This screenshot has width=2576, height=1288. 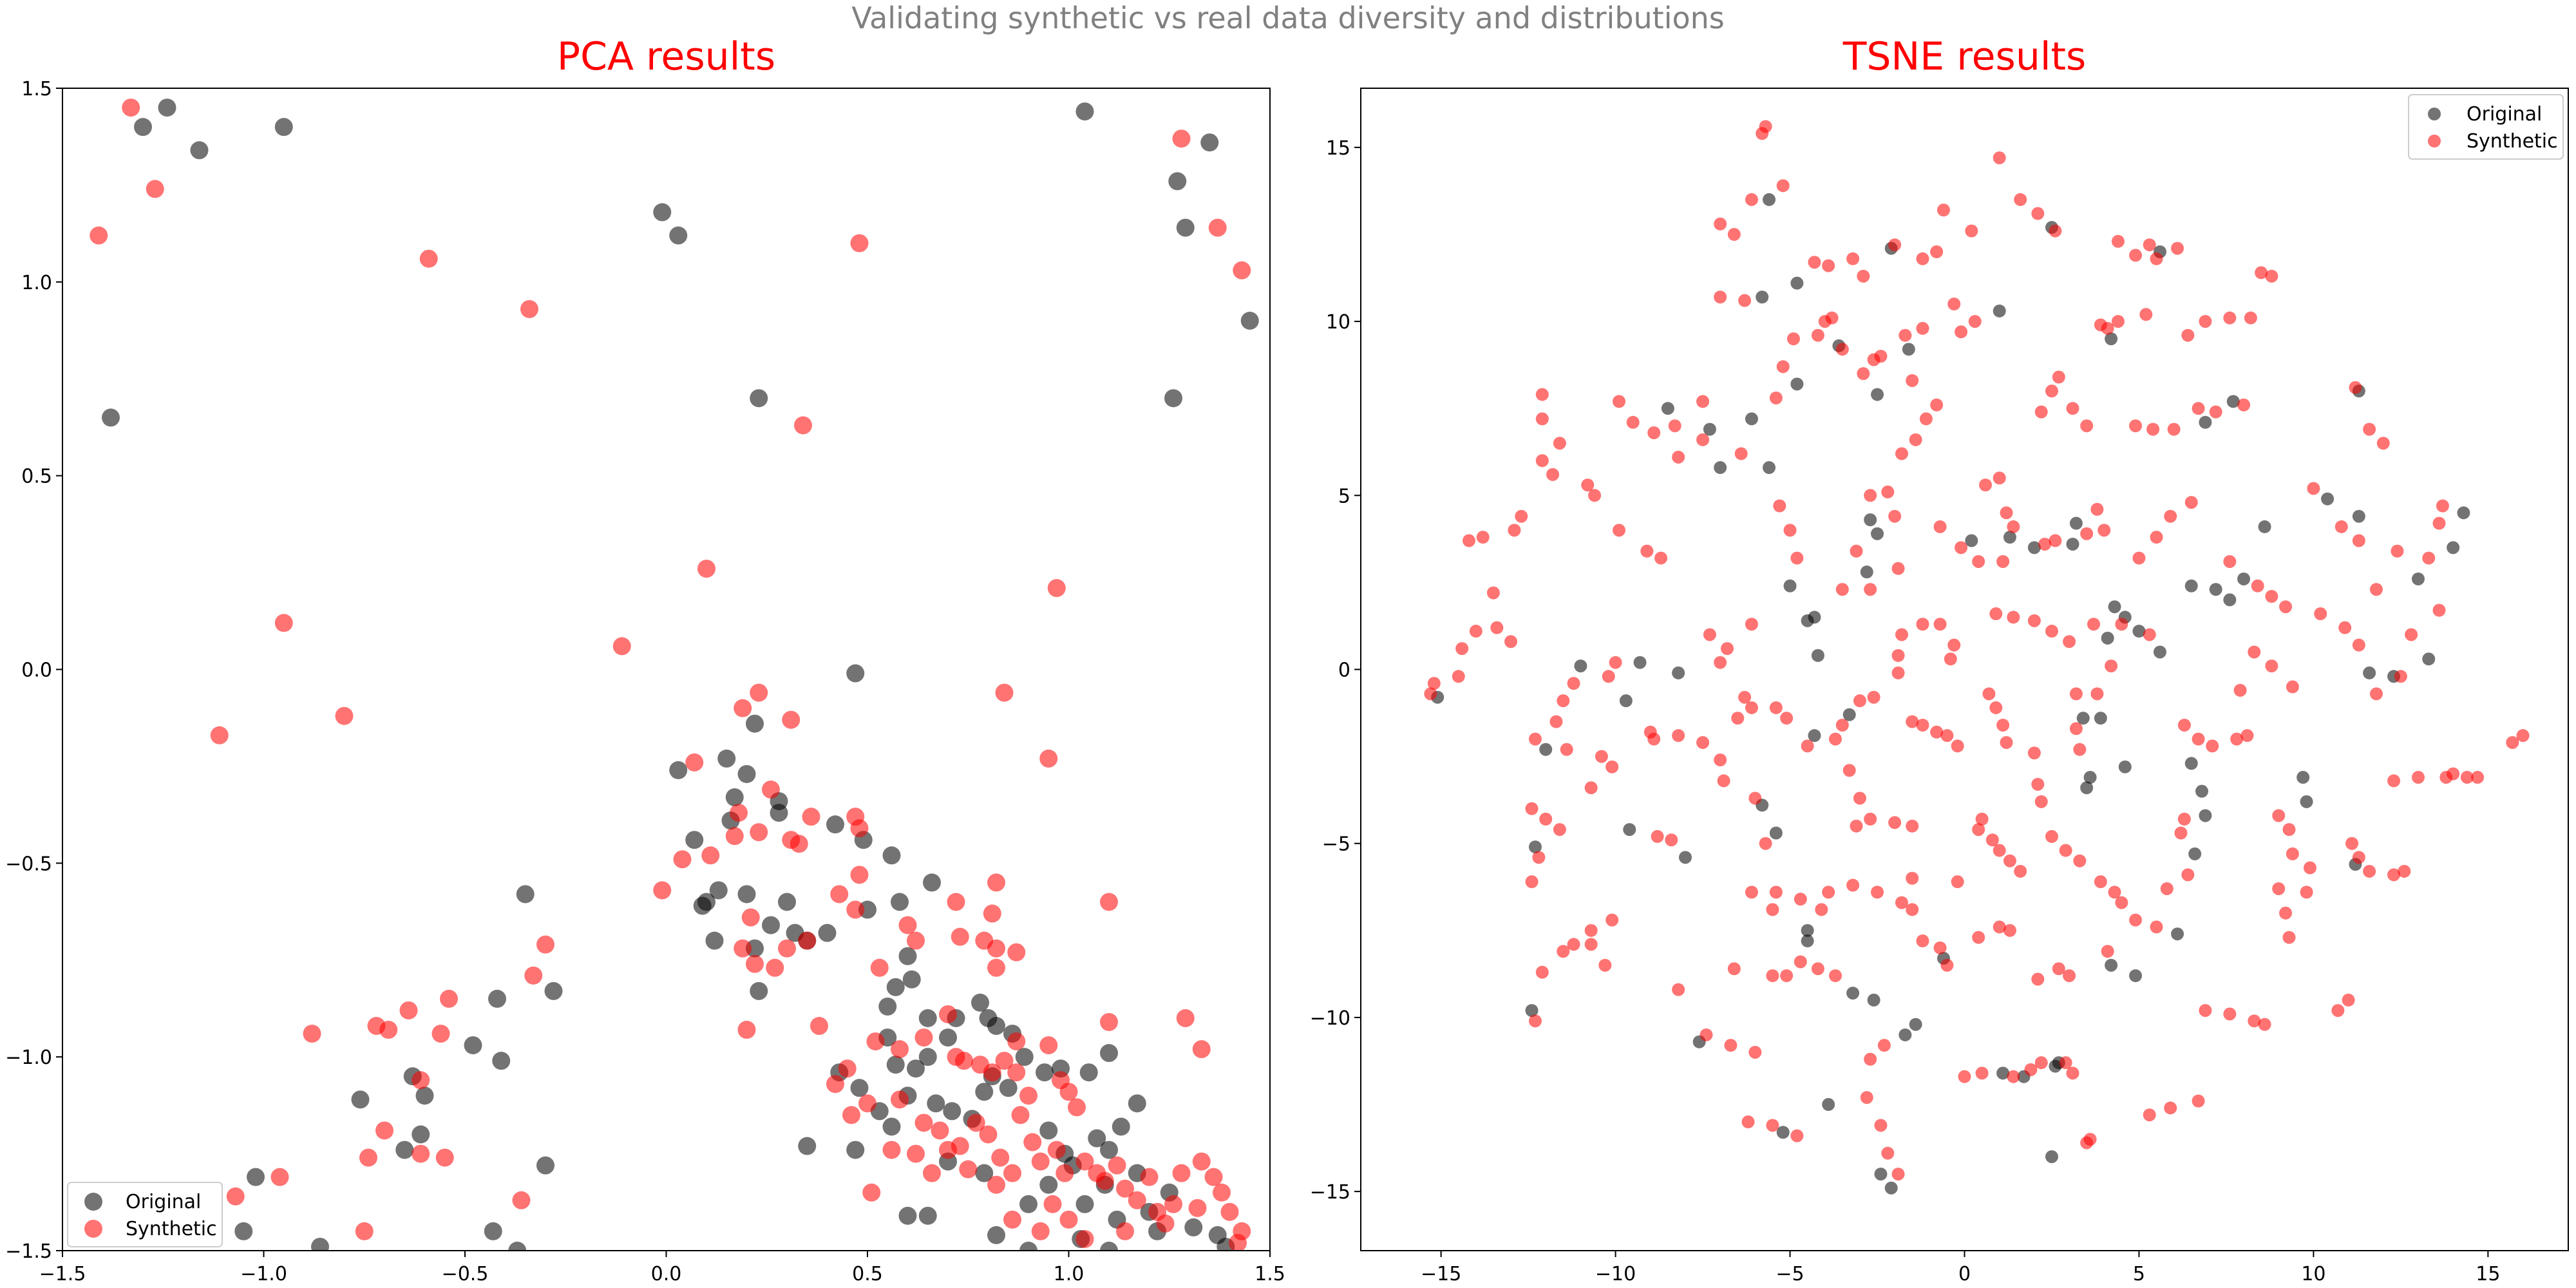 I want to click on y-tick-label: −1.5, so click(x=28, y=1252).